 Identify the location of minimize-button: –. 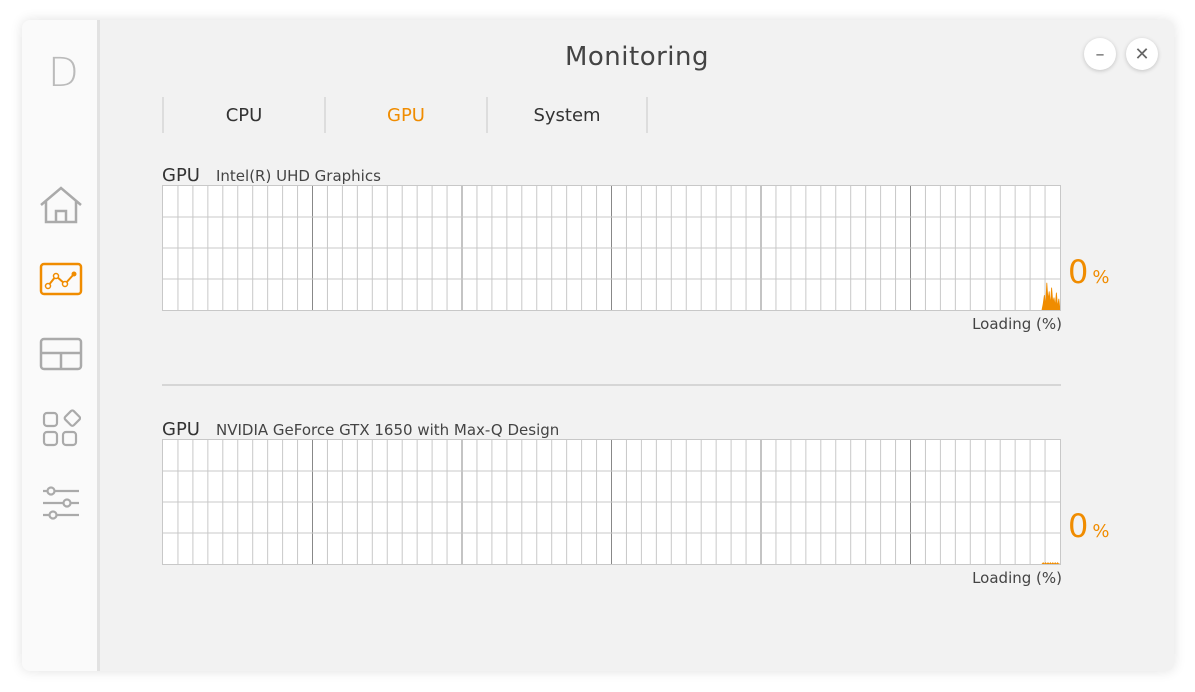
(1100, 54).